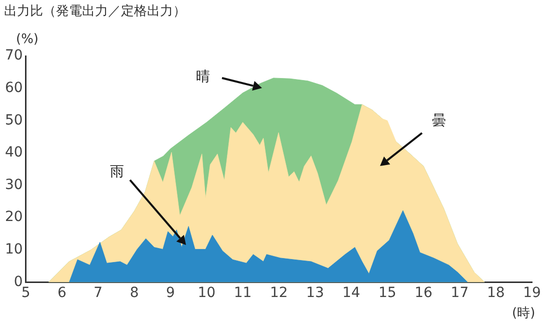 The image size is (550, 327). What do you see at coordinates (315, 293) in the screenshot?
I see `x-tick-label: 13` at bounding box center [315, 293].